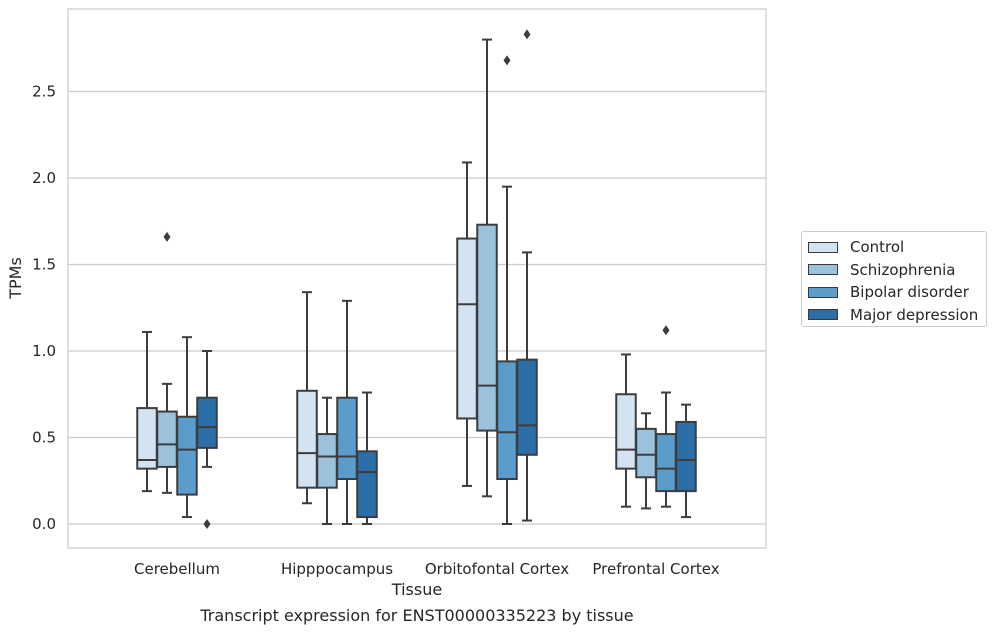 Image resolution: width=997 pixels, height=634 pixels. I want to click on legend-item: Control, so click(894, 247).